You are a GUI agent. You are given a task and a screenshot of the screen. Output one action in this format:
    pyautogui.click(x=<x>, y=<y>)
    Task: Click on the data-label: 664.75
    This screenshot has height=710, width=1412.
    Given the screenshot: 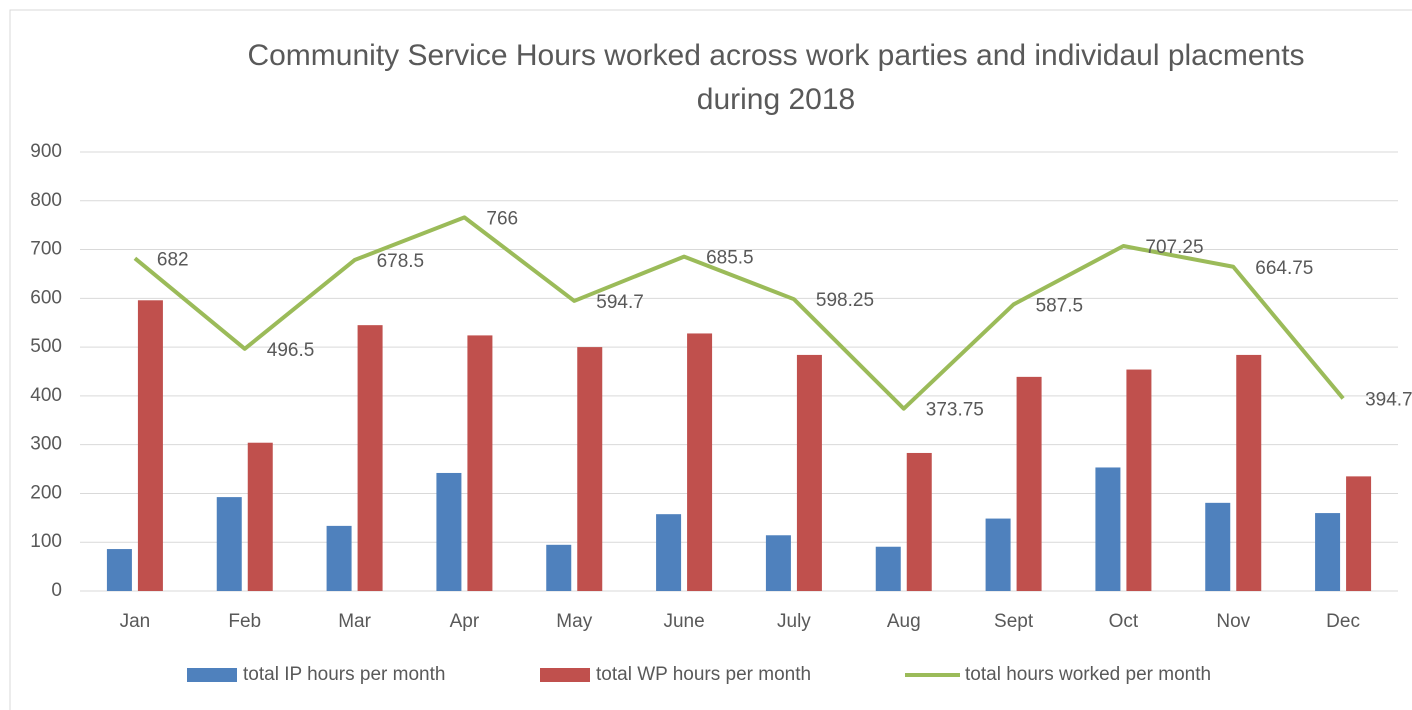 What is the action you would take?
    pyautogui.click(x=1284, y=268)
    